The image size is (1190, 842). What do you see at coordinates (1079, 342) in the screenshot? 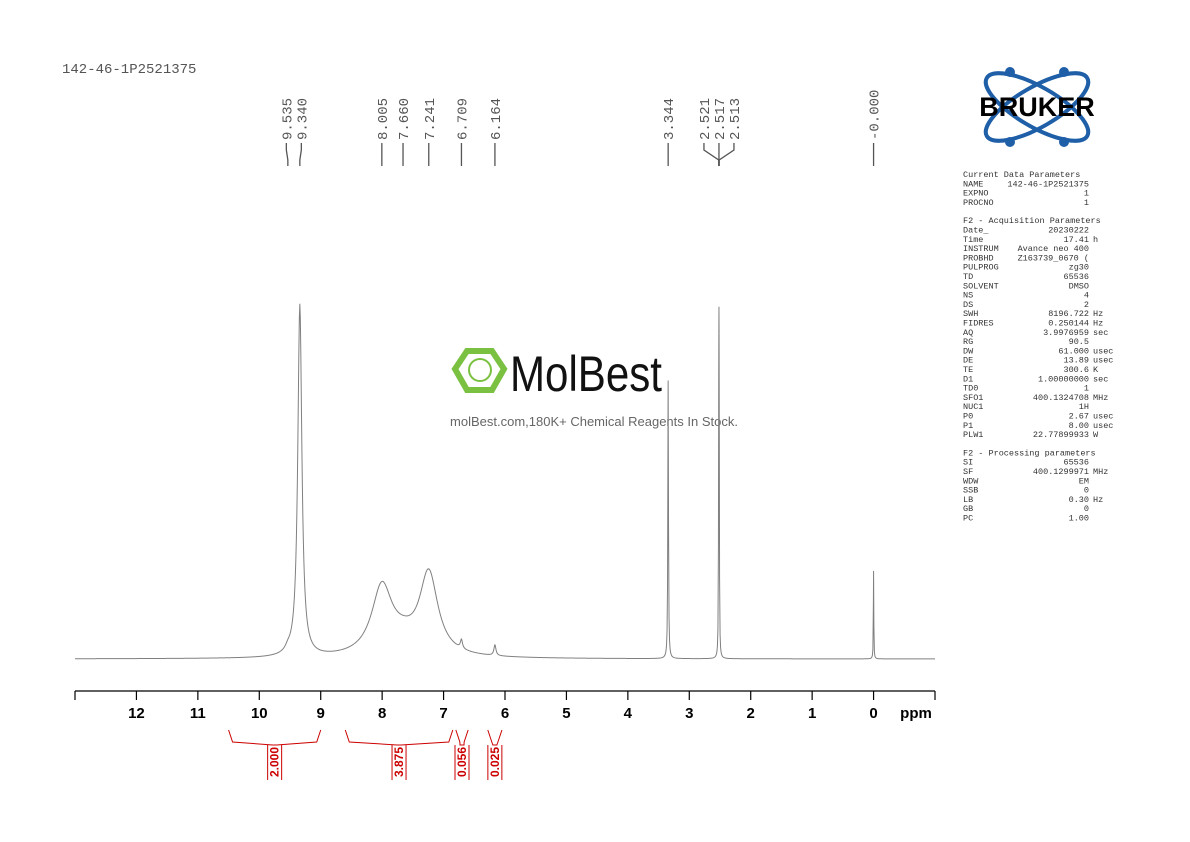
I see `param-value: 90.5` at bounding box center [1079, 342].